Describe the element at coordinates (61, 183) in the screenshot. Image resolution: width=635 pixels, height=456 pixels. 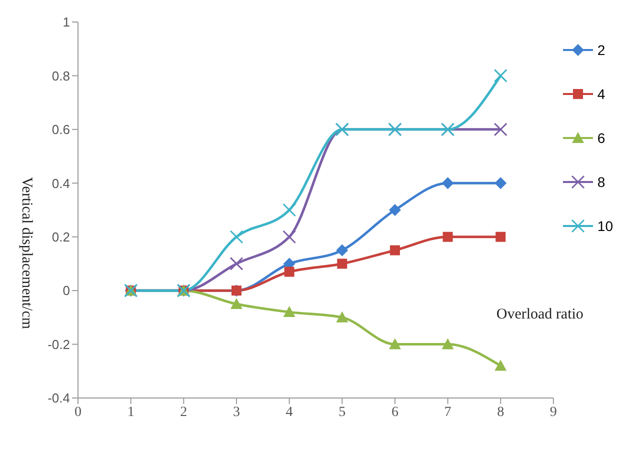
I see `y-tick-label: 0.4` at that location.